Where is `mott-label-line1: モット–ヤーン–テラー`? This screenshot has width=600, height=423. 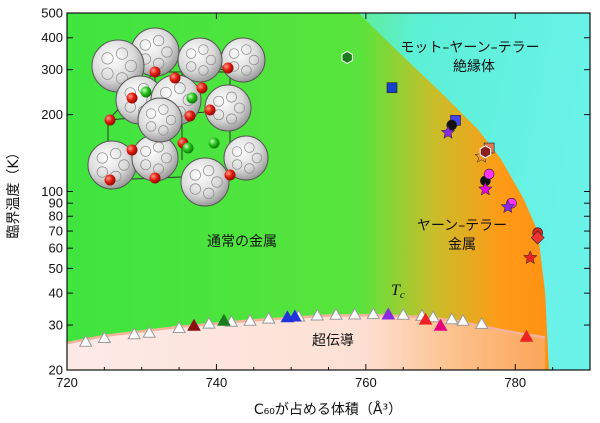 mott-label-line1: モット–ヤーン–テラー is located at coordinates (469, 48).